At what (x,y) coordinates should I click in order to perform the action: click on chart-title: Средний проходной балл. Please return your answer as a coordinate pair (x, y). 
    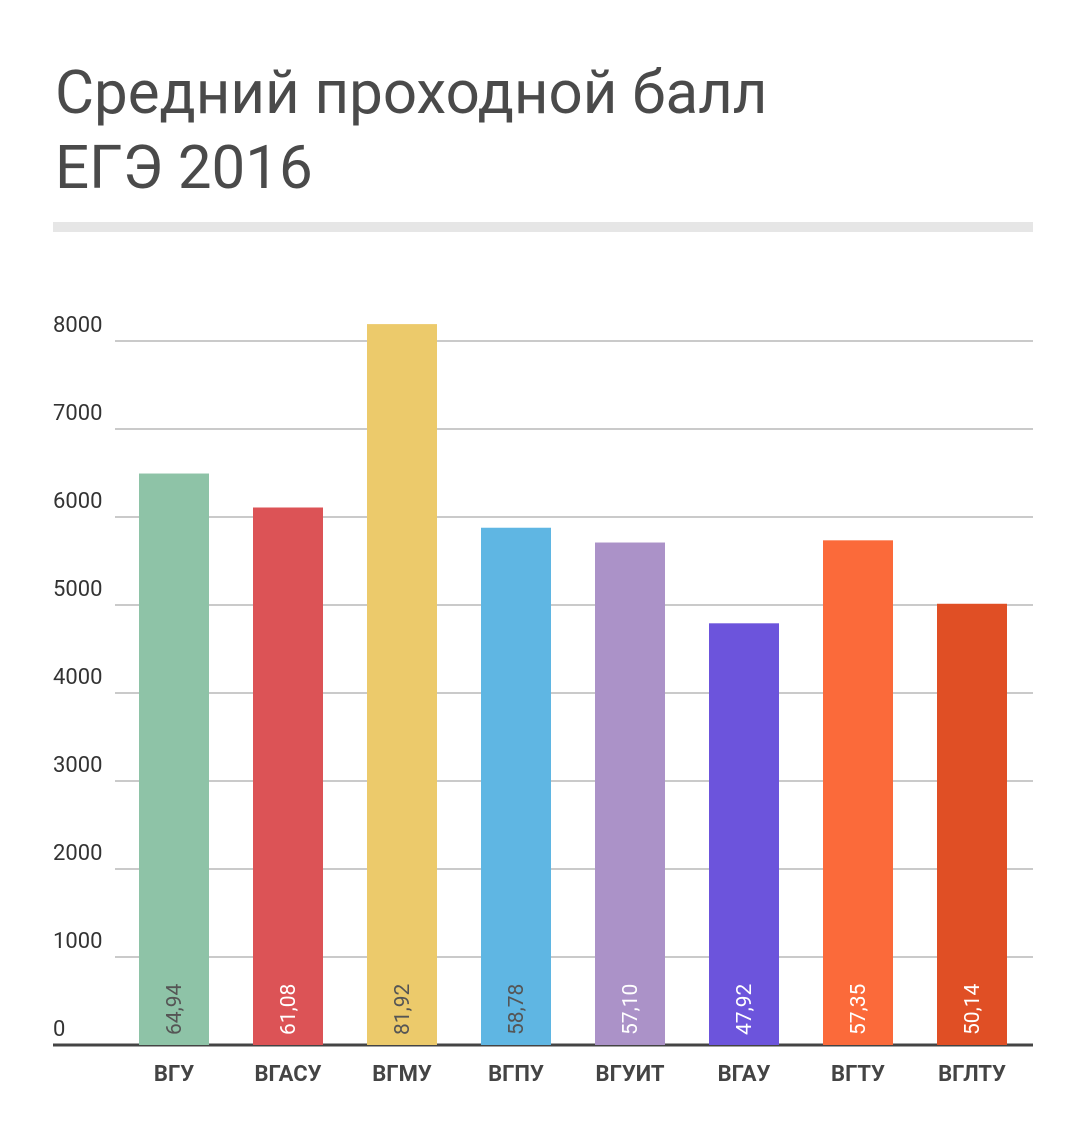
    Looking at the image, I should click on (411, 92).